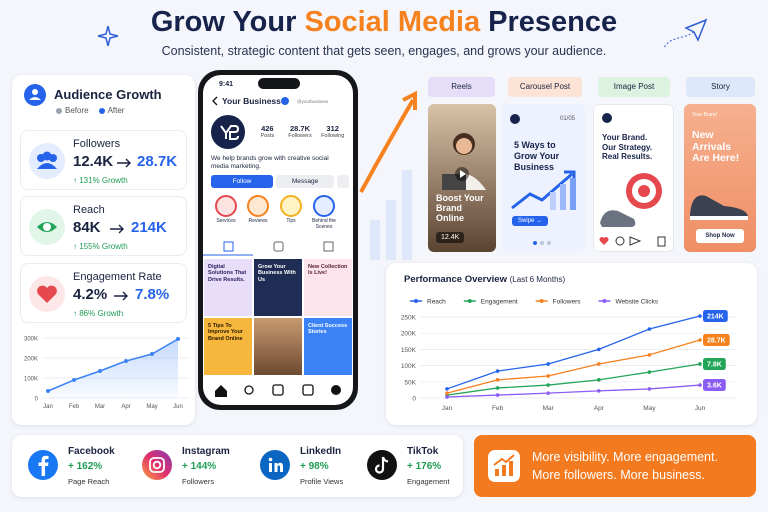 This screenshot has width=768, height=512. What do you see at coordinates (716, 147) in the screenshot?
I see `story-text: New Arrivals Are Here!` at bounding box center [716, 147].